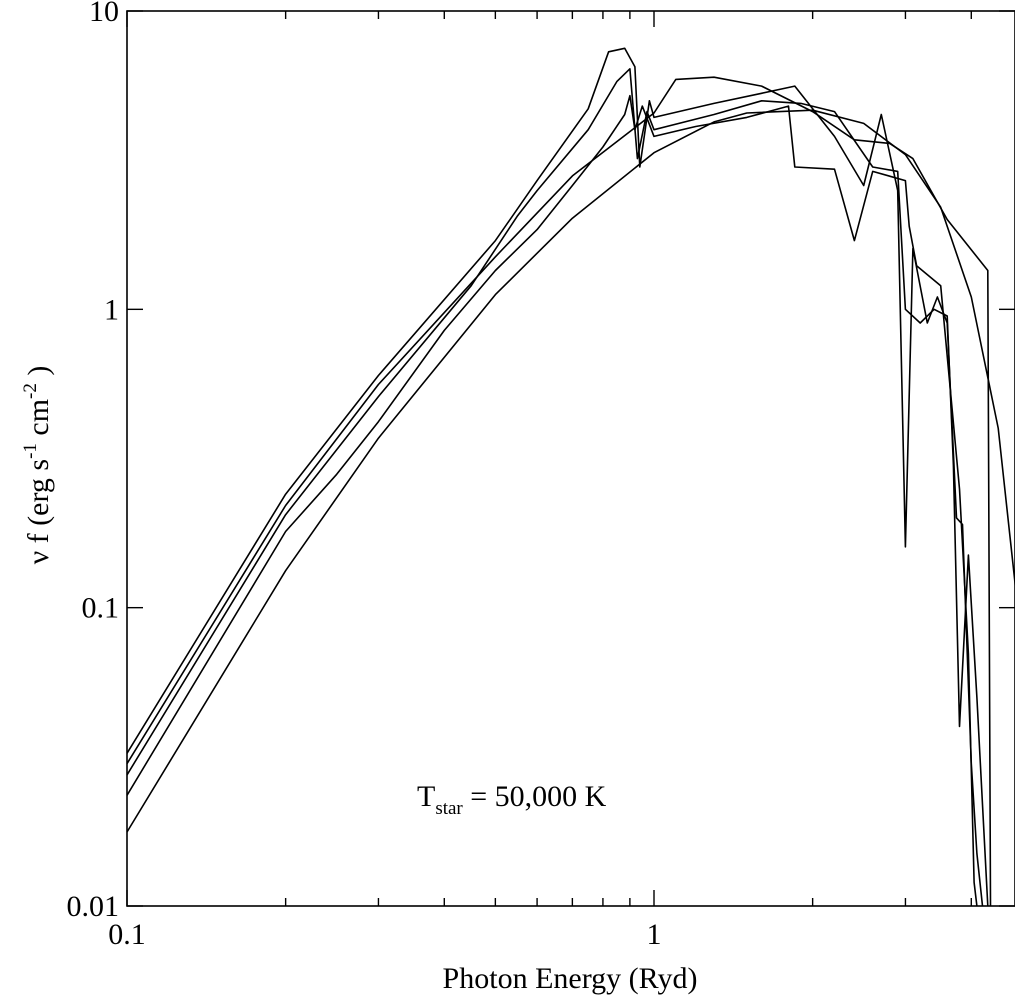 This screenshot has height=1001, width=1015. Describe the element at coordinates (30, 451) in the screenshot. I see `y-axis-label-sup1: -1` at that location.